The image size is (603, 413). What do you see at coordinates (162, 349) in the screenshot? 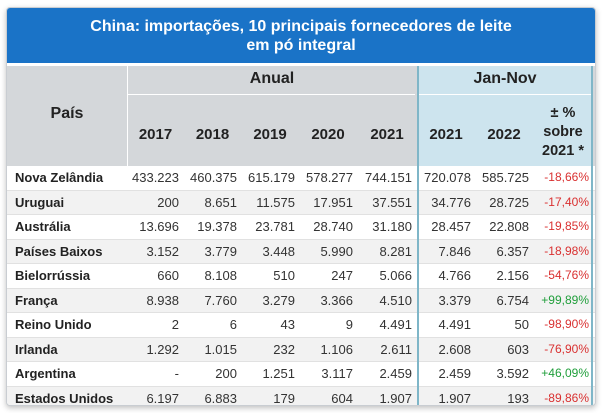
I see `value-cell-v2017: 1.292` at bounding box center [162, 349].